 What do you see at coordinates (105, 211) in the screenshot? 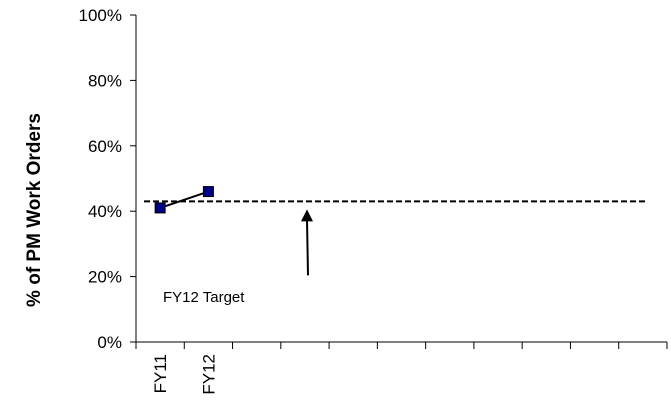
I see `y-tick-label: 40%` at bounding box center [105, 211].